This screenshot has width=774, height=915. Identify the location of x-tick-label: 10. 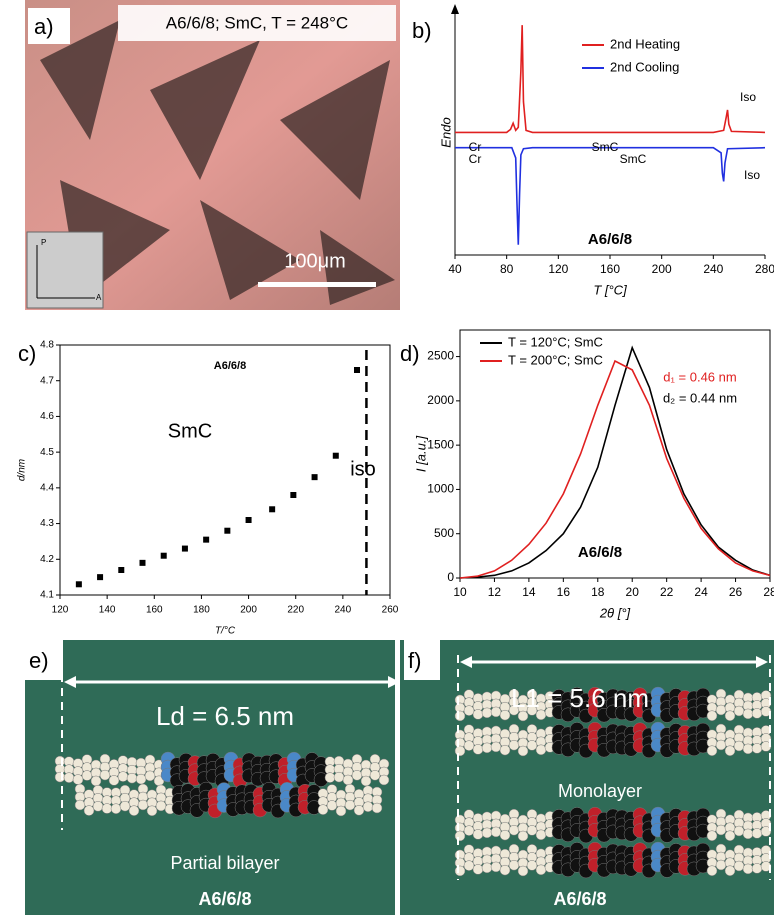
(460, 592).